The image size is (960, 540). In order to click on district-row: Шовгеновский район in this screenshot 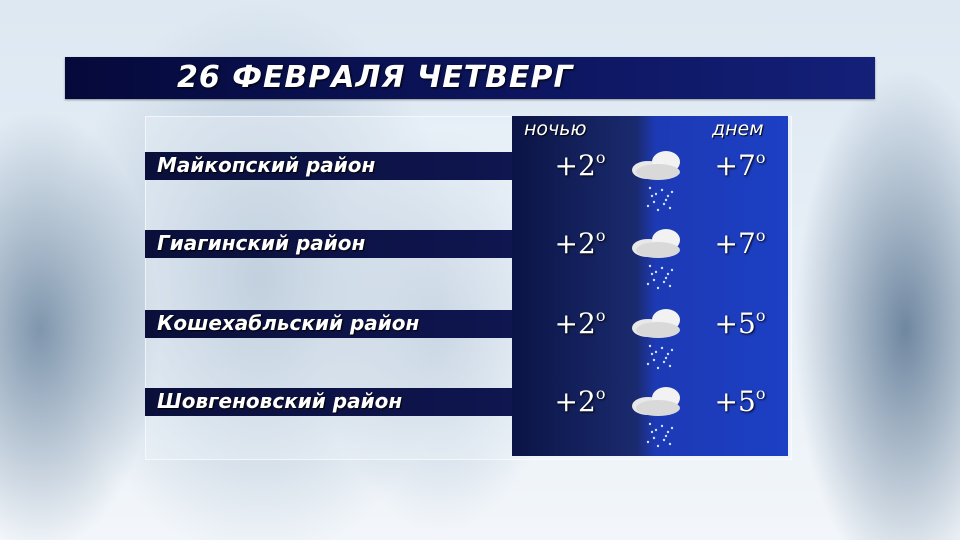, I will do `click(328, 402)`.